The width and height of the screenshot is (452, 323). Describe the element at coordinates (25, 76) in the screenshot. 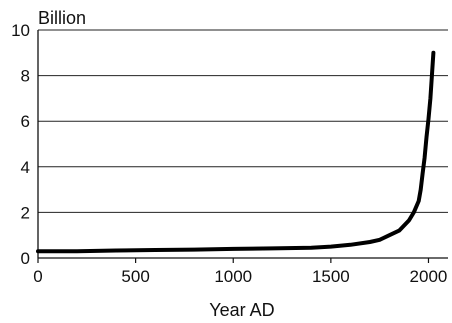

I see `y-tick-label-8: 8` at that location.